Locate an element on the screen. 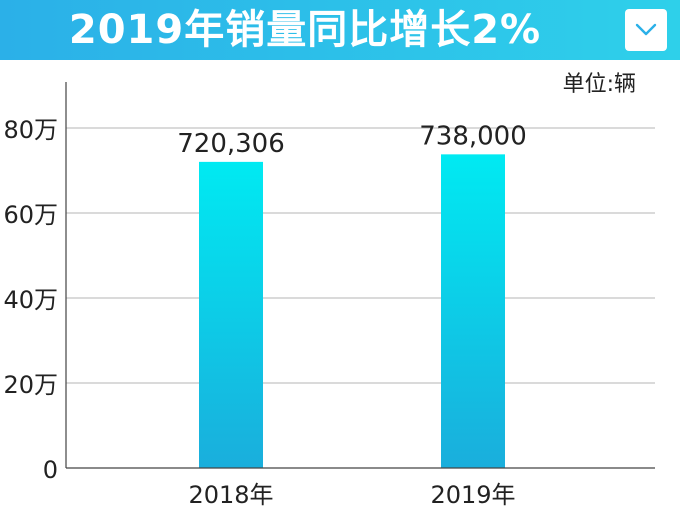  dropdown-button is located at coordinates (646, 30).